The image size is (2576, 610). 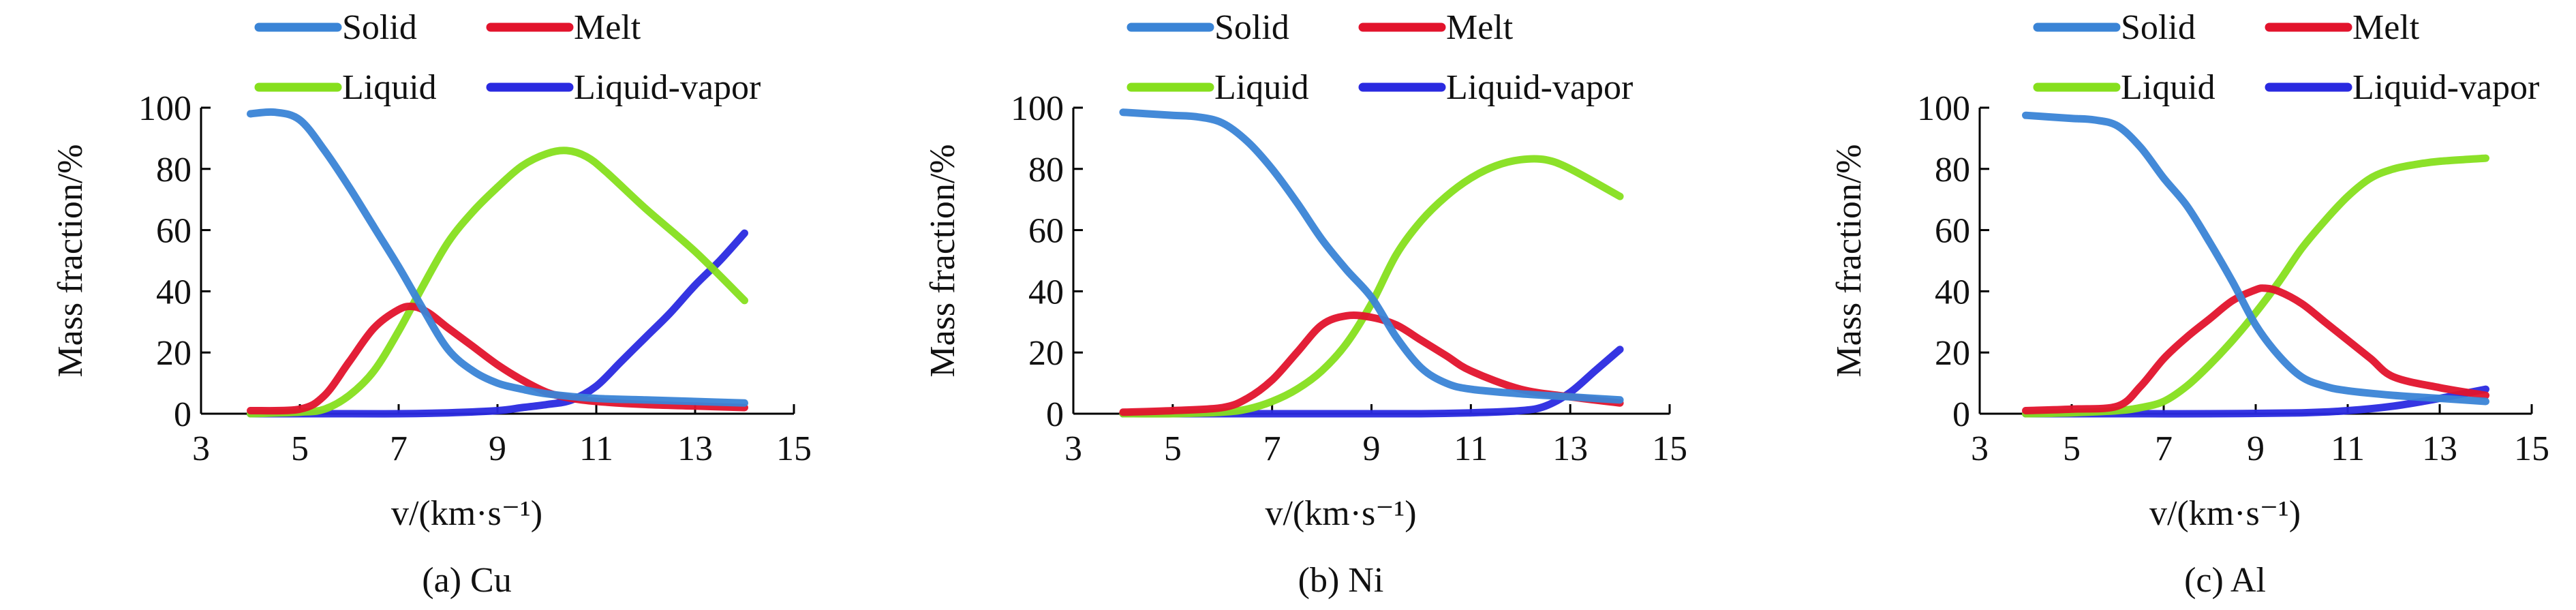 I want to click on panel-caption: (b) Ni, so click(x=1341, y=580).